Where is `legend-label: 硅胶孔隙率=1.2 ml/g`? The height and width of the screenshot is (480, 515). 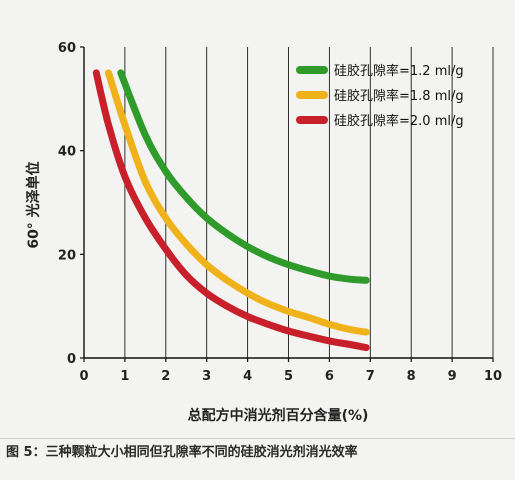 legend-label: 硅胶孔隙率=1.2 ml/g is located at coordinates (399, 71).